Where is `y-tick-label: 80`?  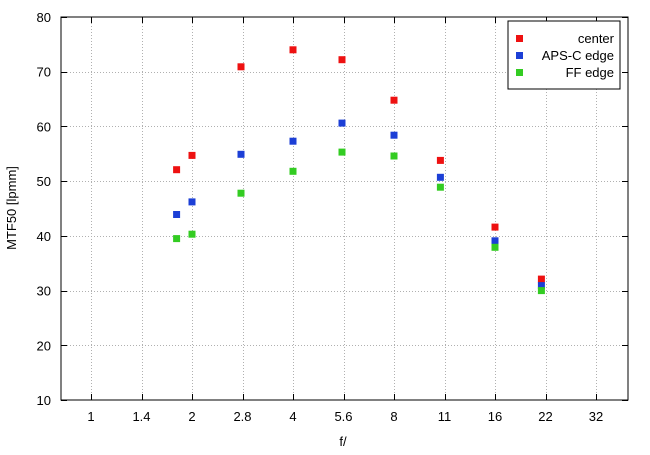
y-tick-label: 80 is located at coordinates (44, 17).